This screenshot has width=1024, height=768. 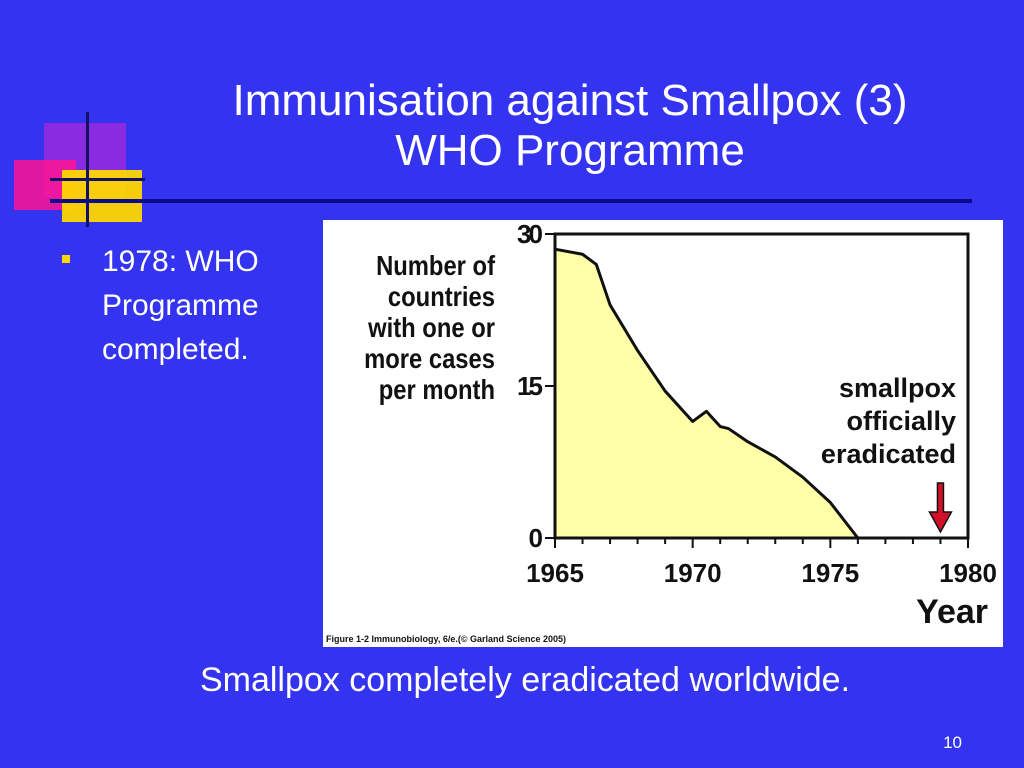 What do you see at coordinates (555, 573) in the screenshot?
I see `x-tick-label: 1965` at bounding box center [555, 573].